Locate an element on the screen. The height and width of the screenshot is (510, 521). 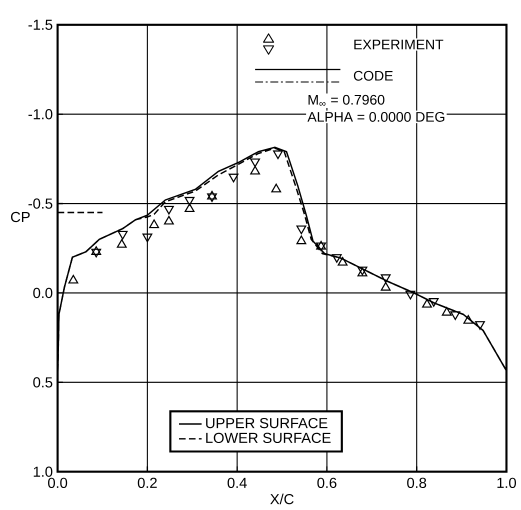
x-tick-label: 0.8 is located at coordinates (416, 483).